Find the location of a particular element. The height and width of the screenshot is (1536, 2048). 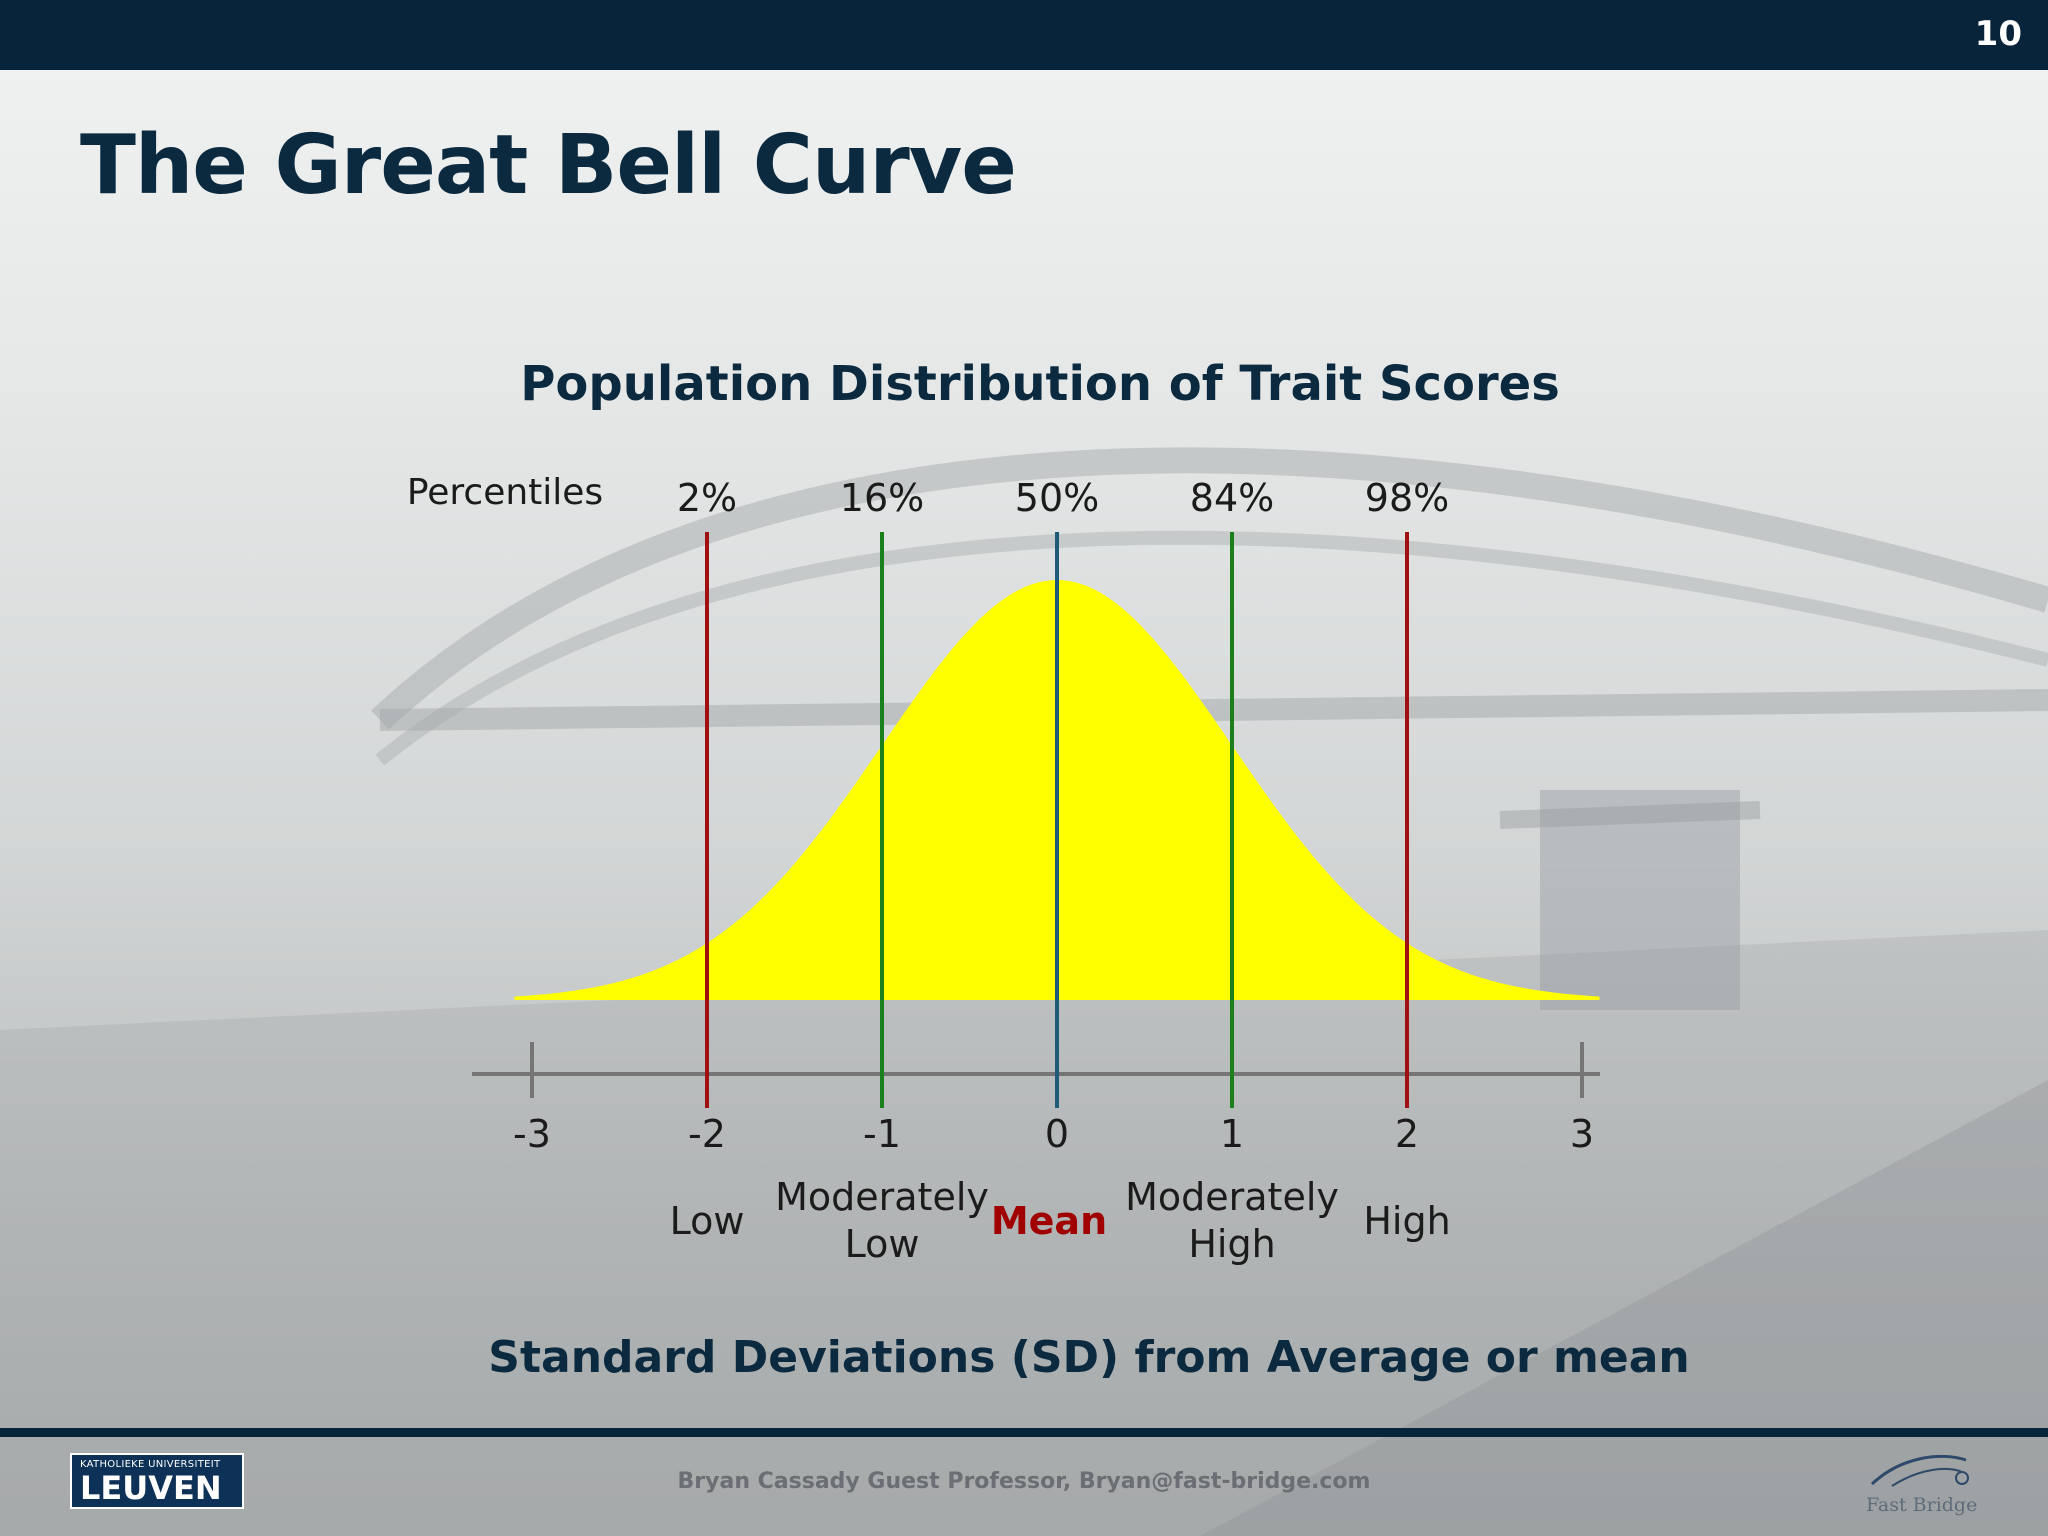

tick-label: 3 is located at coordinates (1582, 1134).